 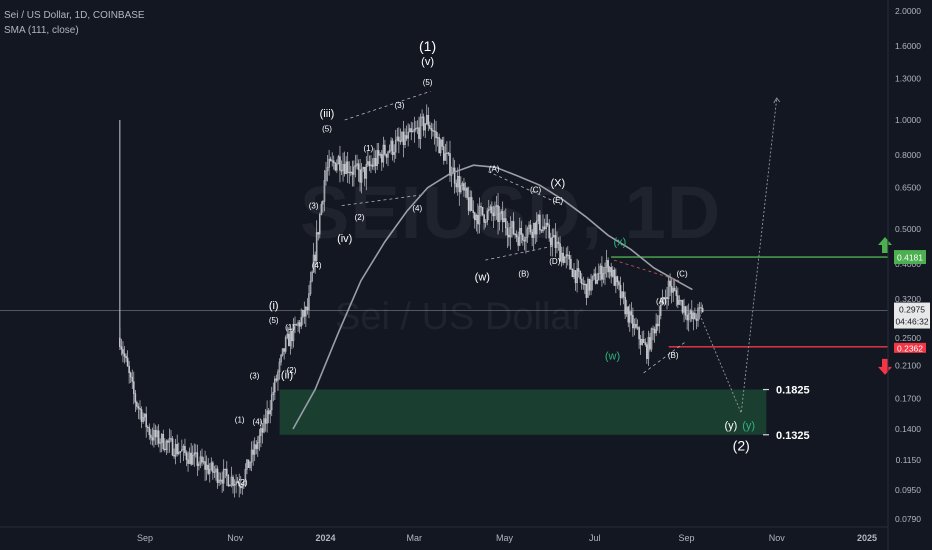 I want to click on y-tick-label: 0.0790, so click(x=908, y=519).